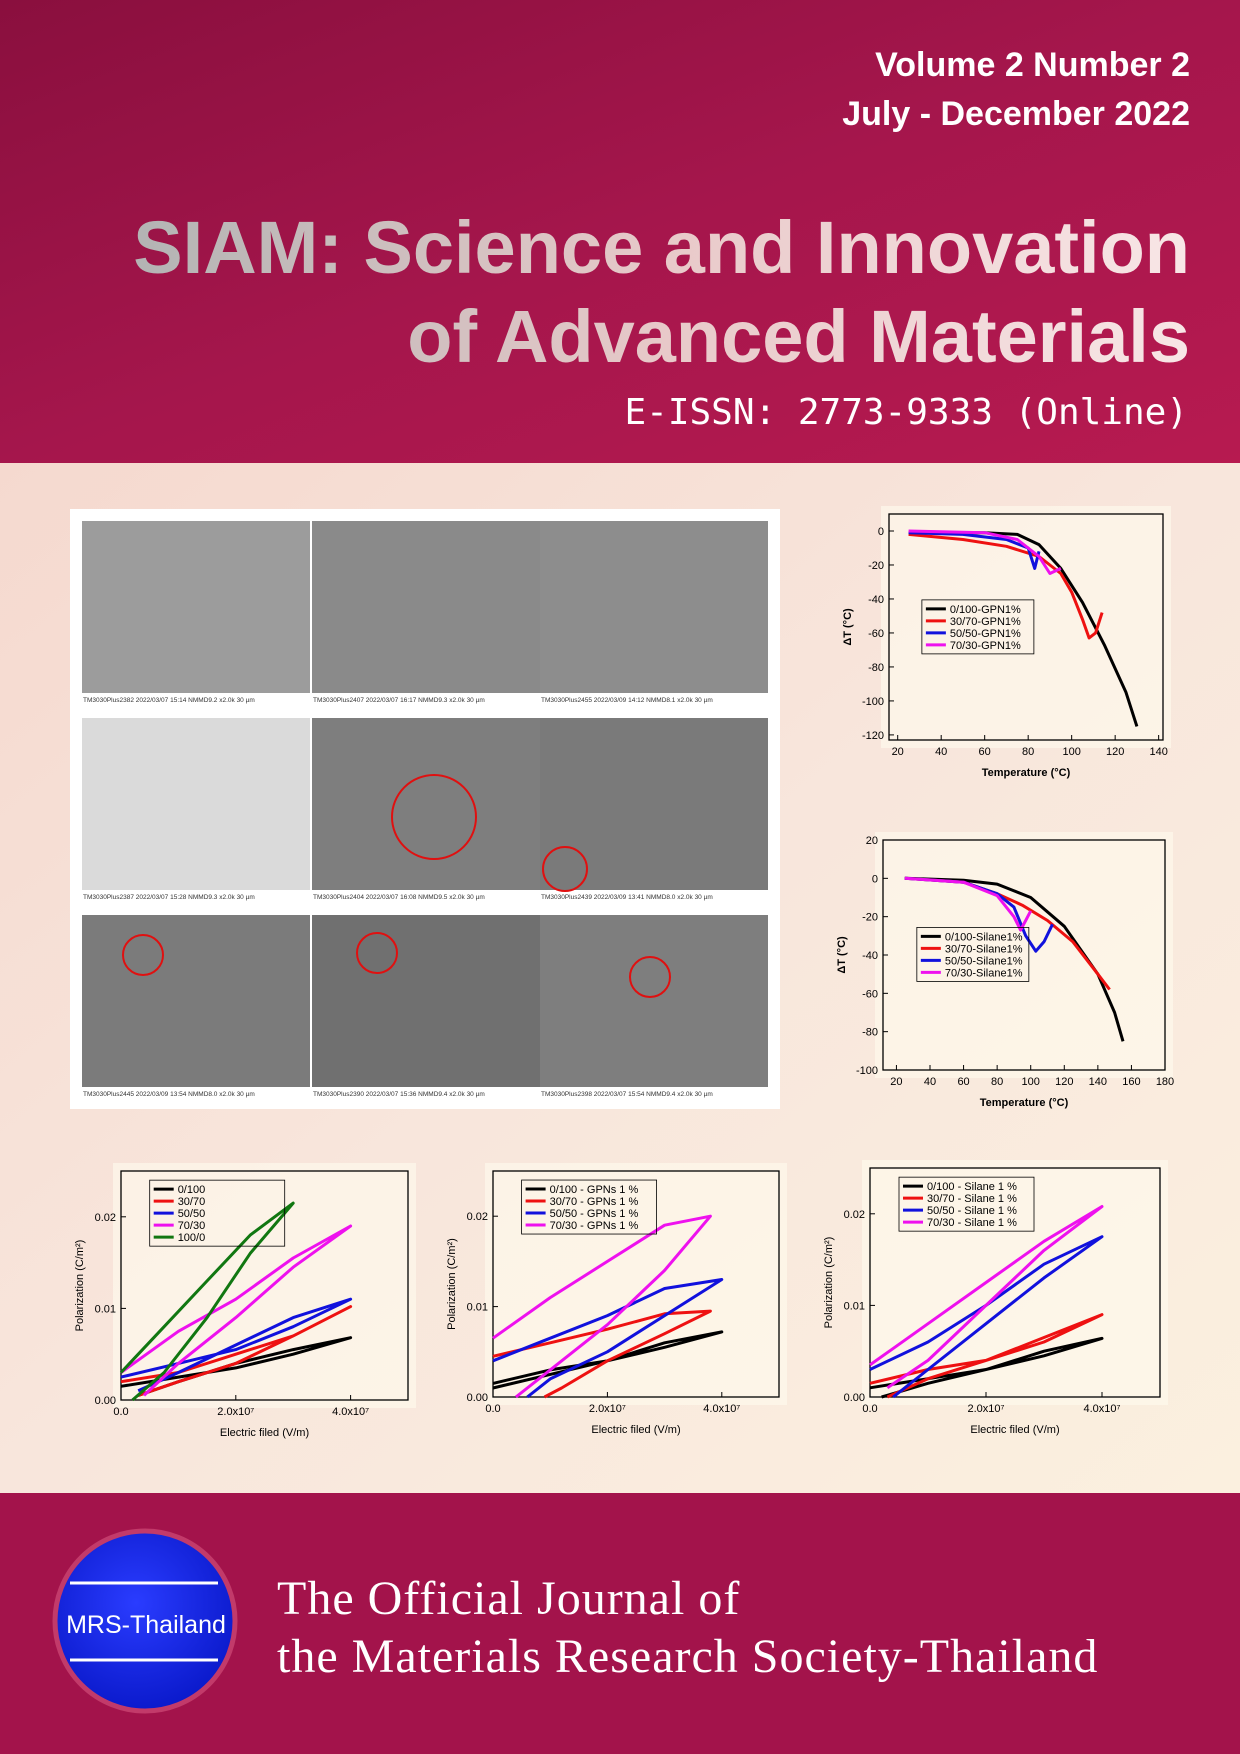 This screenshot has width=1240, height=1754. Describe the element at coordinates (906, 412) in the screenshot. I see `issn: E-ISSN: 2773-9333 (Online)` at that location.